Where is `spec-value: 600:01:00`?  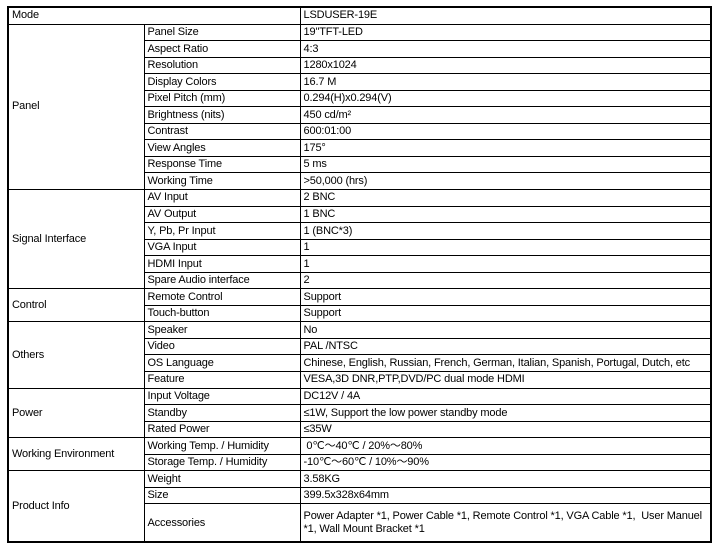
spec-value: 600:01:00 is located at coordinates (505, 131).